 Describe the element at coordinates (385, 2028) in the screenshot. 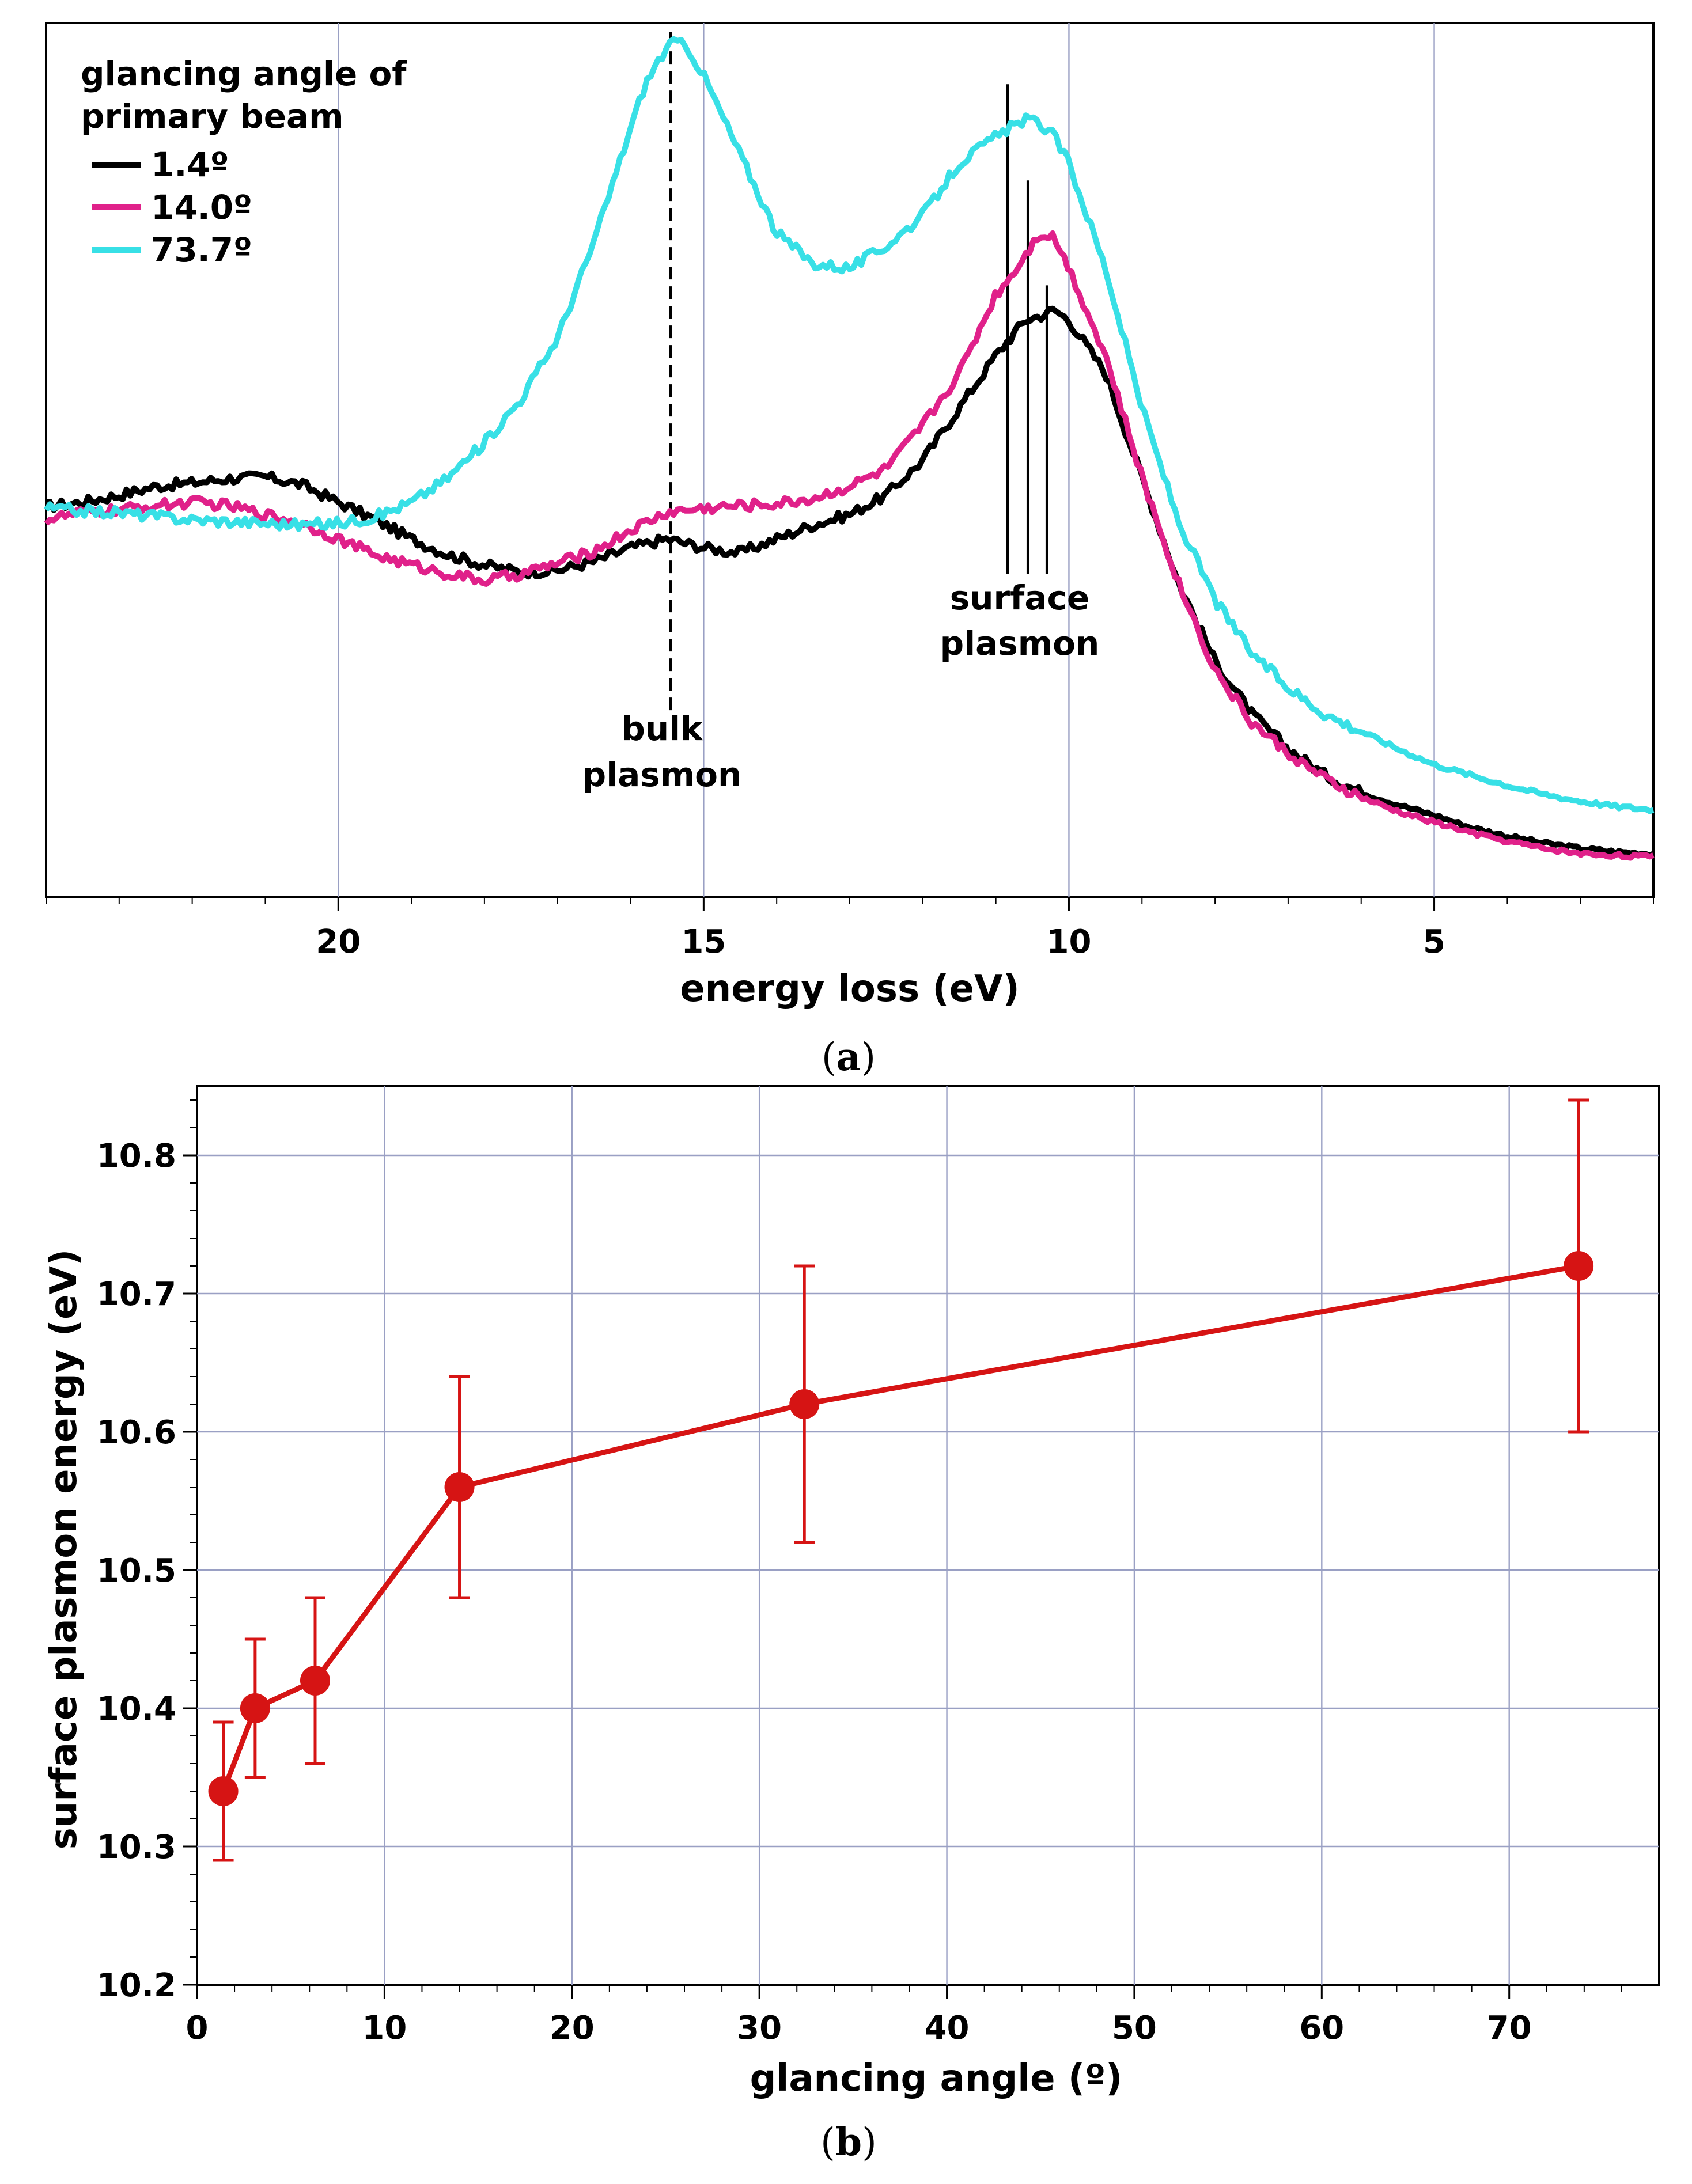

I see `panel-b-x-tick-label: 10` at that location.